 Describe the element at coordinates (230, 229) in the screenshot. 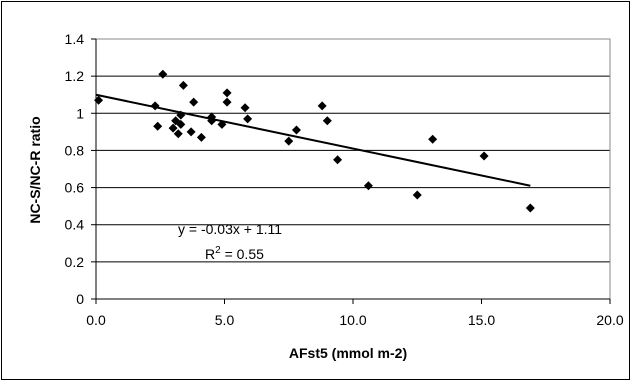

I see `regression-equation: y = -0.03x + 1.11` at that location.